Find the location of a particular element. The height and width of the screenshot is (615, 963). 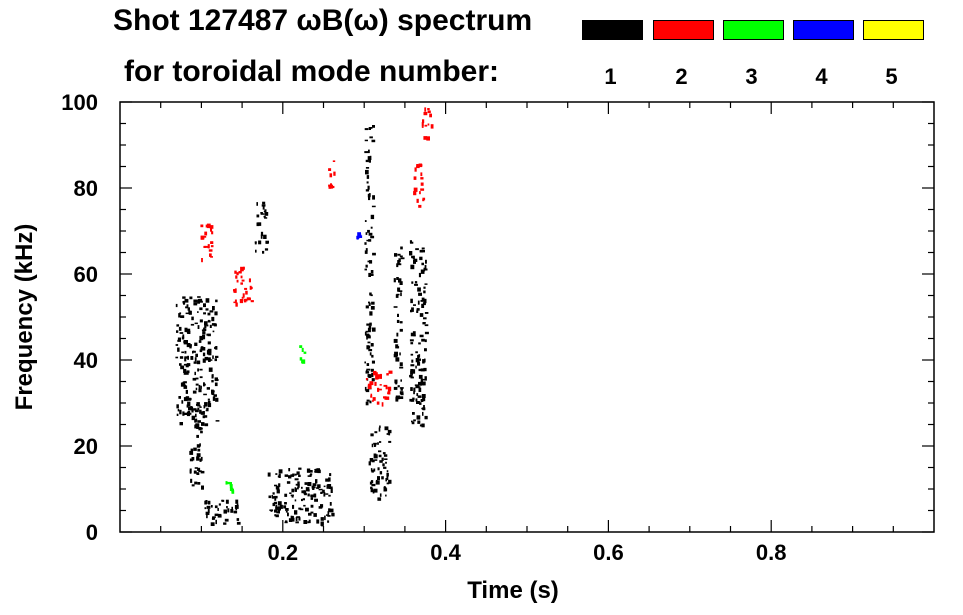

y-tick-label: 20 is located at coordinates (86, 446).